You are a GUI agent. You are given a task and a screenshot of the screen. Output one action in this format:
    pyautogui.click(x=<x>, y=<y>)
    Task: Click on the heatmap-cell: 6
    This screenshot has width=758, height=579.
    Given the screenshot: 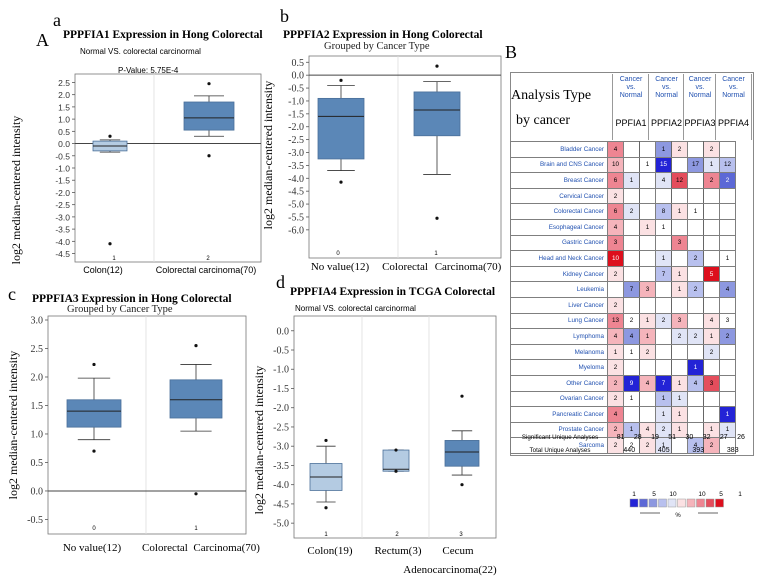 What is the action you would take?
    pyautogui.click(x=615, y=211)
    